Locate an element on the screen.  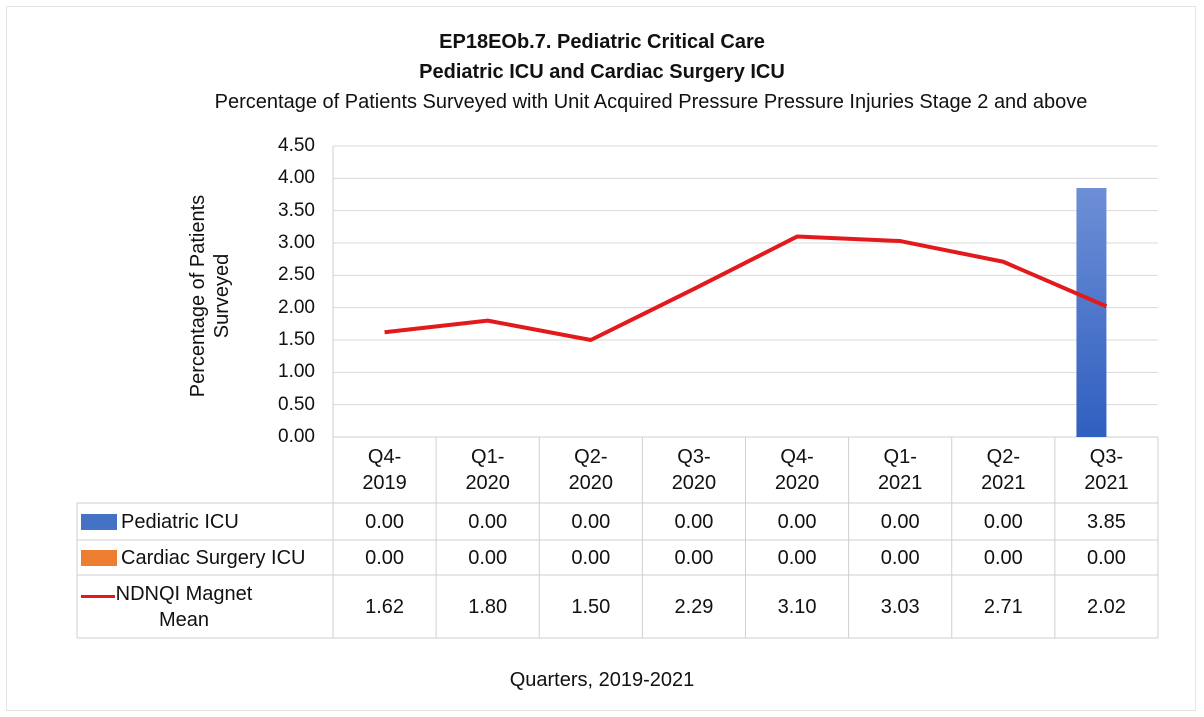
y-tick-label: 3.50 is located at coordinates (296, 210).